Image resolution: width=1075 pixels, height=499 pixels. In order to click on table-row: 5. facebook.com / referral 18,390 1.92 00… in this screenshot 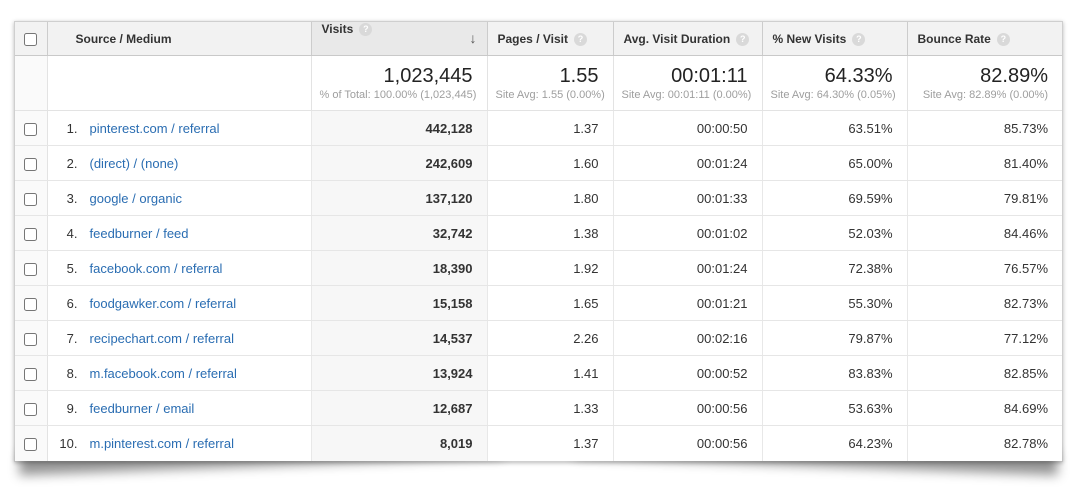, I will do `click(538, 268)`.